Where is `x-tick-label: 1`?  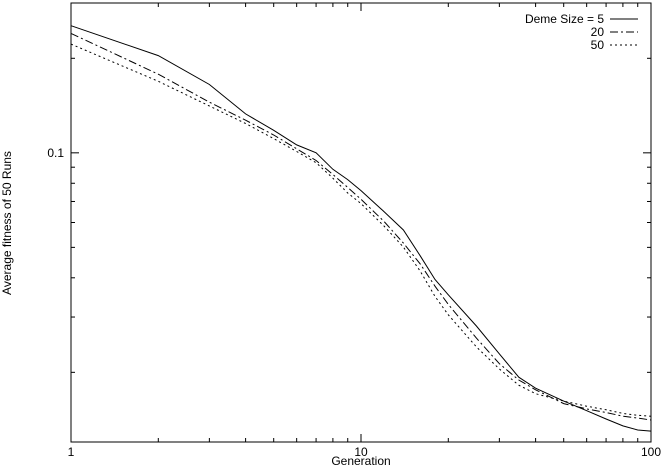
x-tick-label: 1 is located at coordinates (71, 452).